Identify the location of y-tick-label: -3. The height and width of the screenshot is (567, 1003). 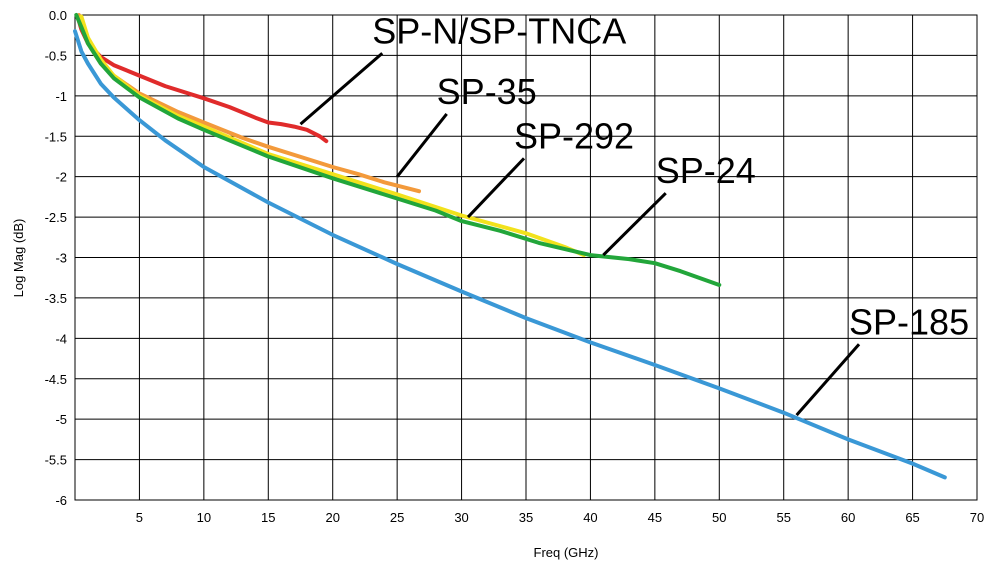
(61, 258).